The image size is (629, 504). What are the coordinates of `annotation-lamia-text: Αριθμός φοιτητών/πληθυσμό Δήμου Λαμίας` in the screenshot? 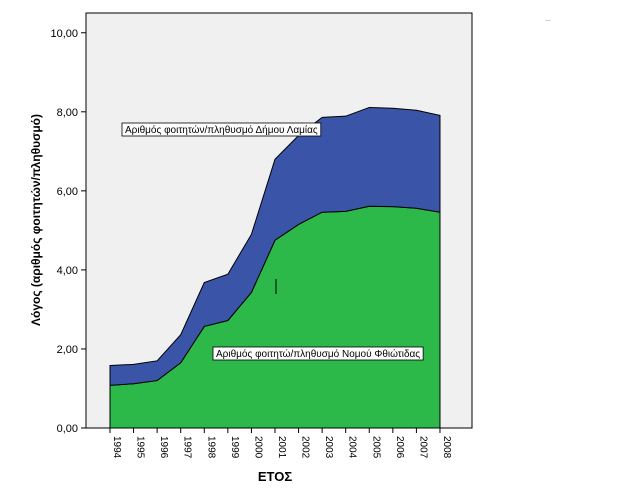 It's located at (221, 130).